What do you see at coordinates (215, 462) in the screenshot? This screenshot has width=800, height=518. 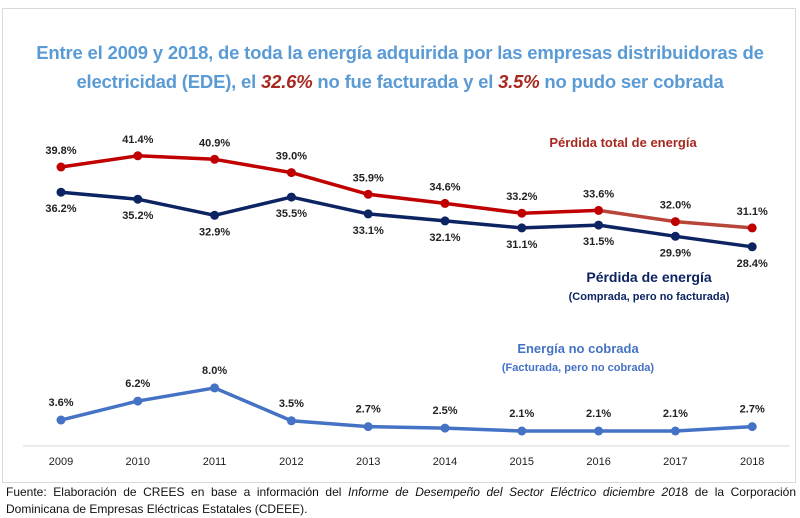 I see `x-tick-label: 2011` at bounding box center [215, 462].